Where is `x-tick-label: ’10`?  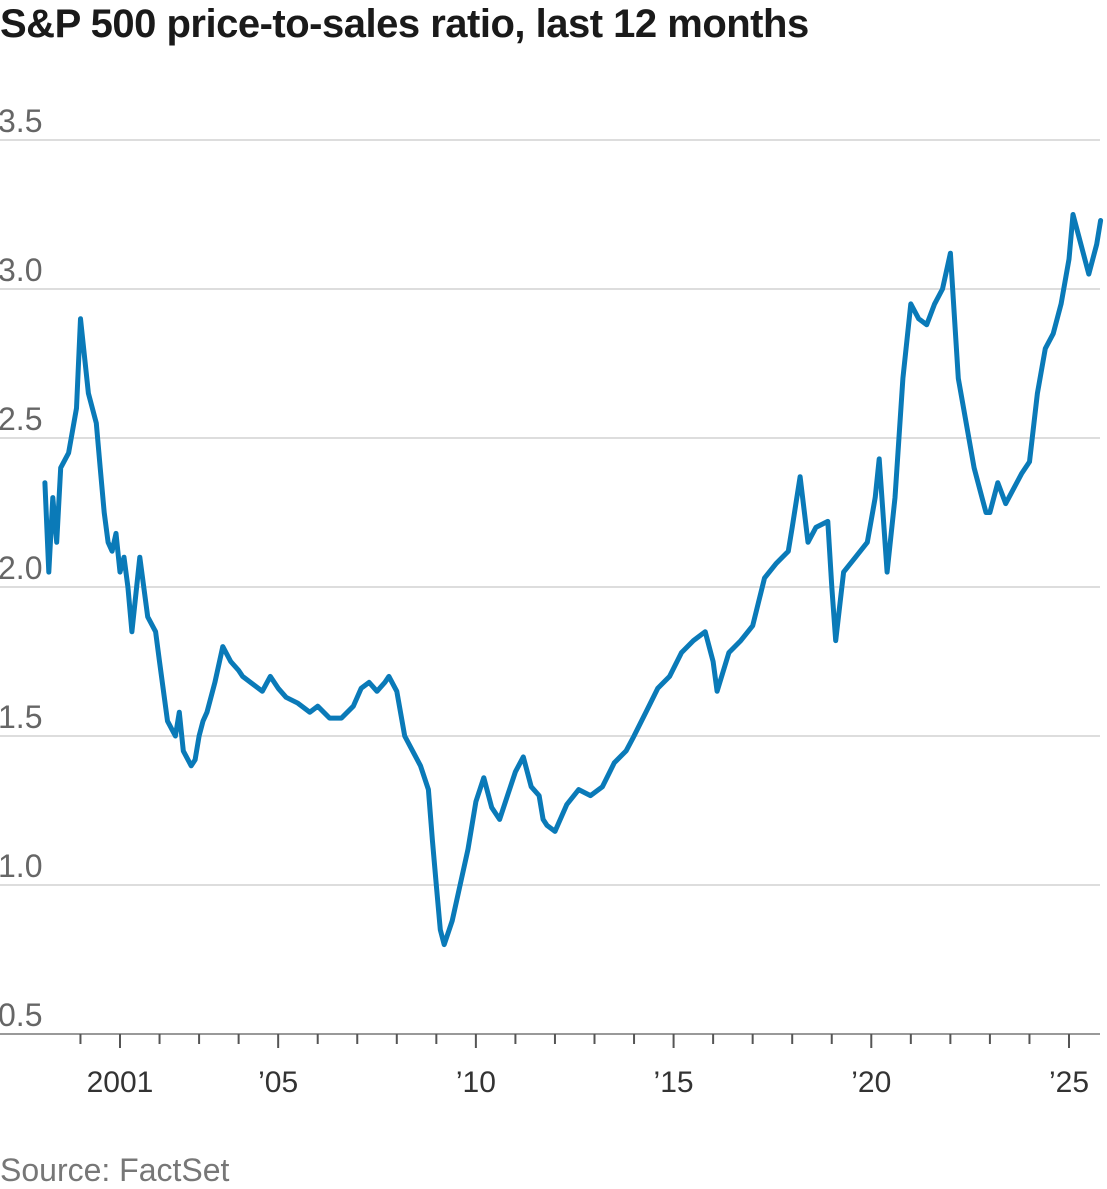
x-tick-label: ’10 is located at coordinates (476, 1082).